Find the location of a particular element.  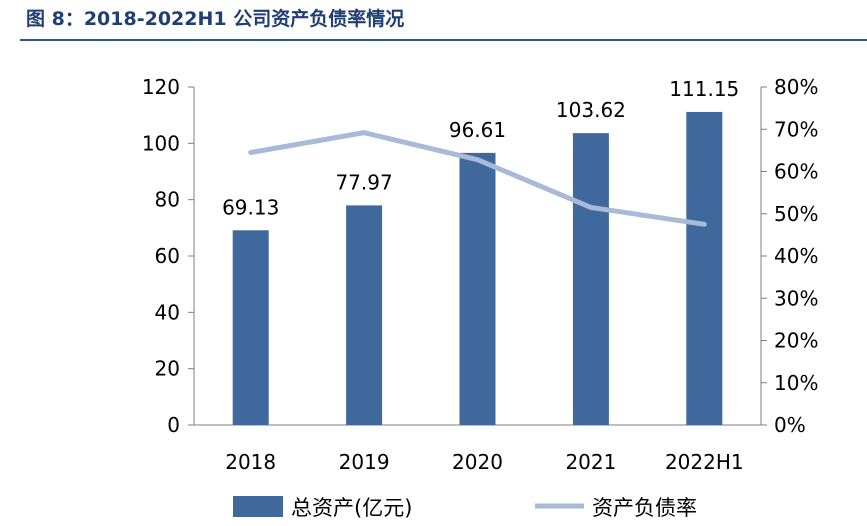

right-y-tick-label: 50% is located at coordinates (796, 214).